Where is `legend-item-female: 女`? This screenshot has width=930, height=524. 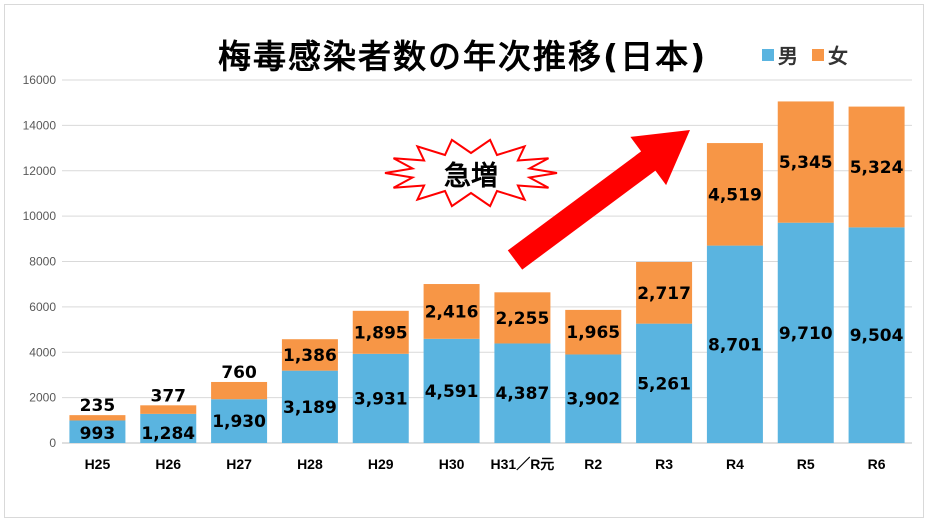
legend-item-female: 女 is located at coordinates (830, 54).